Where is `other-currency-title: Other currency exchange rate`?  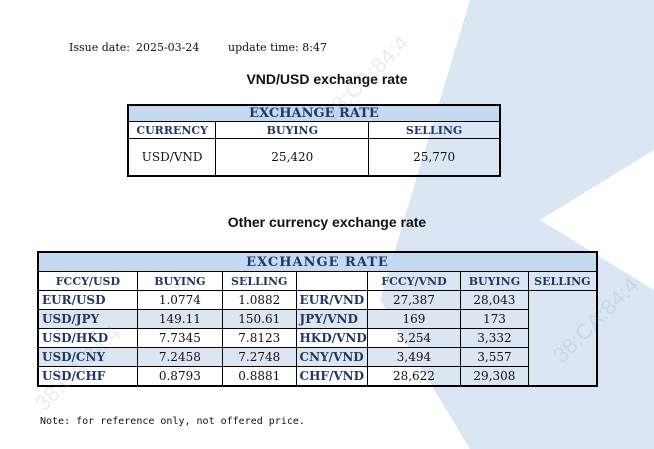 other-currency-title: Other currency exchange rate is located at coordinates (327, 222).